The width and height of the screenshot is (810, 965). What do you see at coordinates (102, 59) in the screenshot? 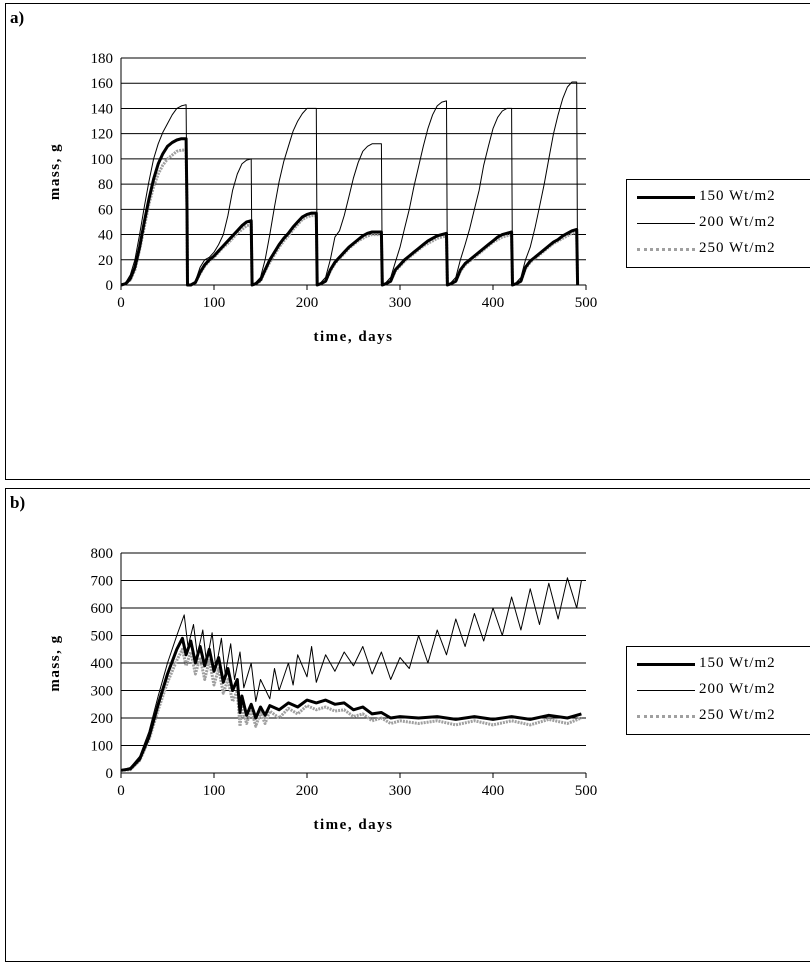
I see `y-tick-label: 180` at bounding box center [102, 59].